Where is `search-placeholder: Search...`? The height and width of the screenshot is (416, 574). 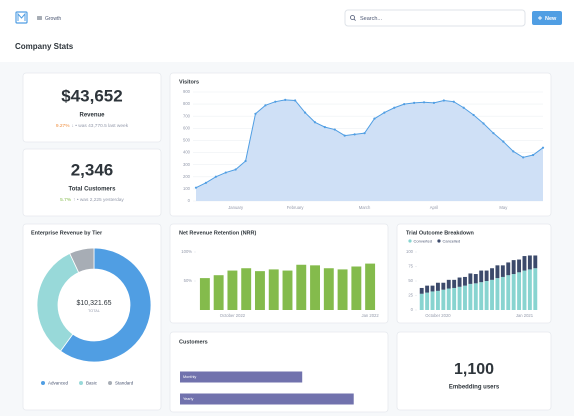 search-placeholder: Search... is located at coordinates (371, 19).